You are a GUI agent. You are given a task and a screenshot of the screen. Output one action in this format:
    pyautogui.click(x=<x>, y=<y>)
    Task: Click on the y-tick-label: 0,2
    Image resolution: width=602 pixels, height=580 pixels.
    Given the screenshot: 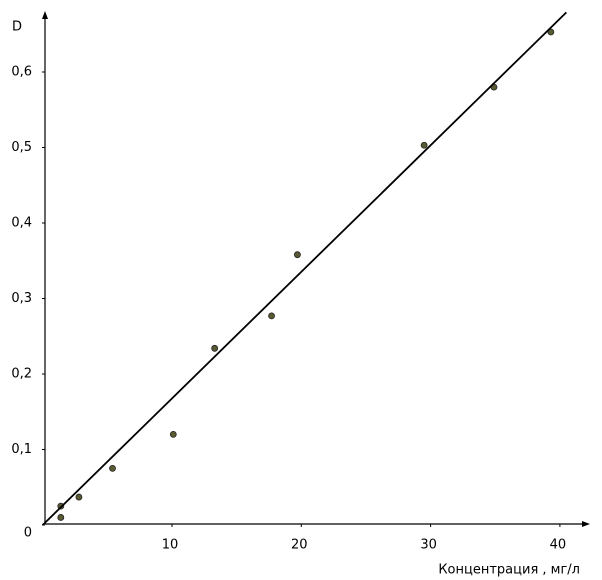 What is the action you would take?
    pyautogui.click(x=21, y=374)
    